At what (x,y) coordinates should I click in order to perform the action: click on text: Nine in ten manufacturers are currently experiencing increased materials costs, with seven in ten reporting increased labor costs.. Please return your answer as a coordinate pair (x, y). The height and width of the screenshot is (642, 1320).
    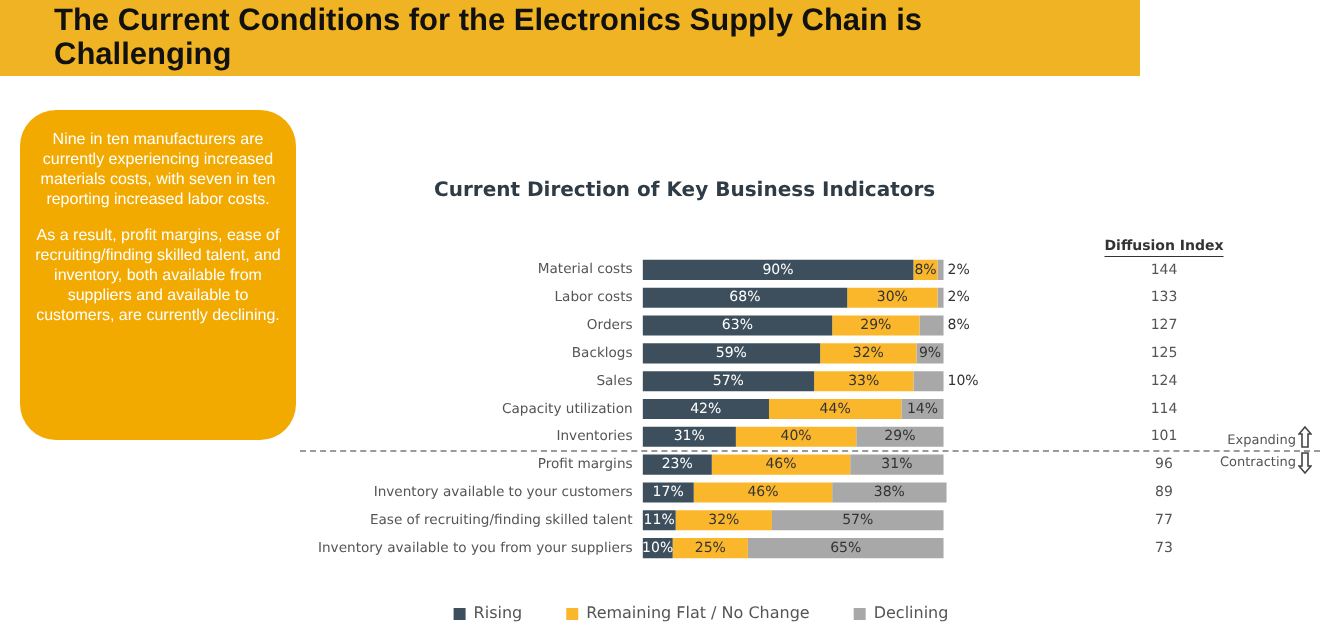
    Looking at the image, I should click on (158, 170).